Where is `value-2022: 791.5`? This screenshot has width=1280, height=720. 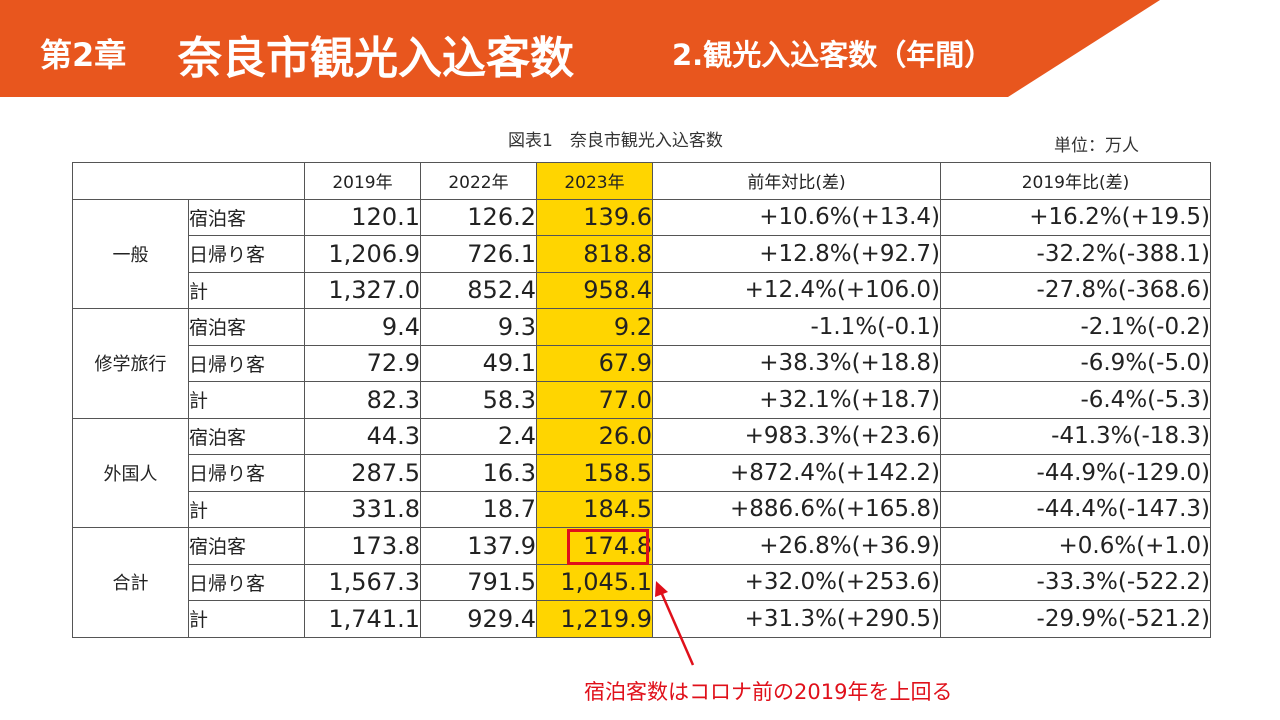
value-2022: 791.5 is located at coordinates (478, 582).